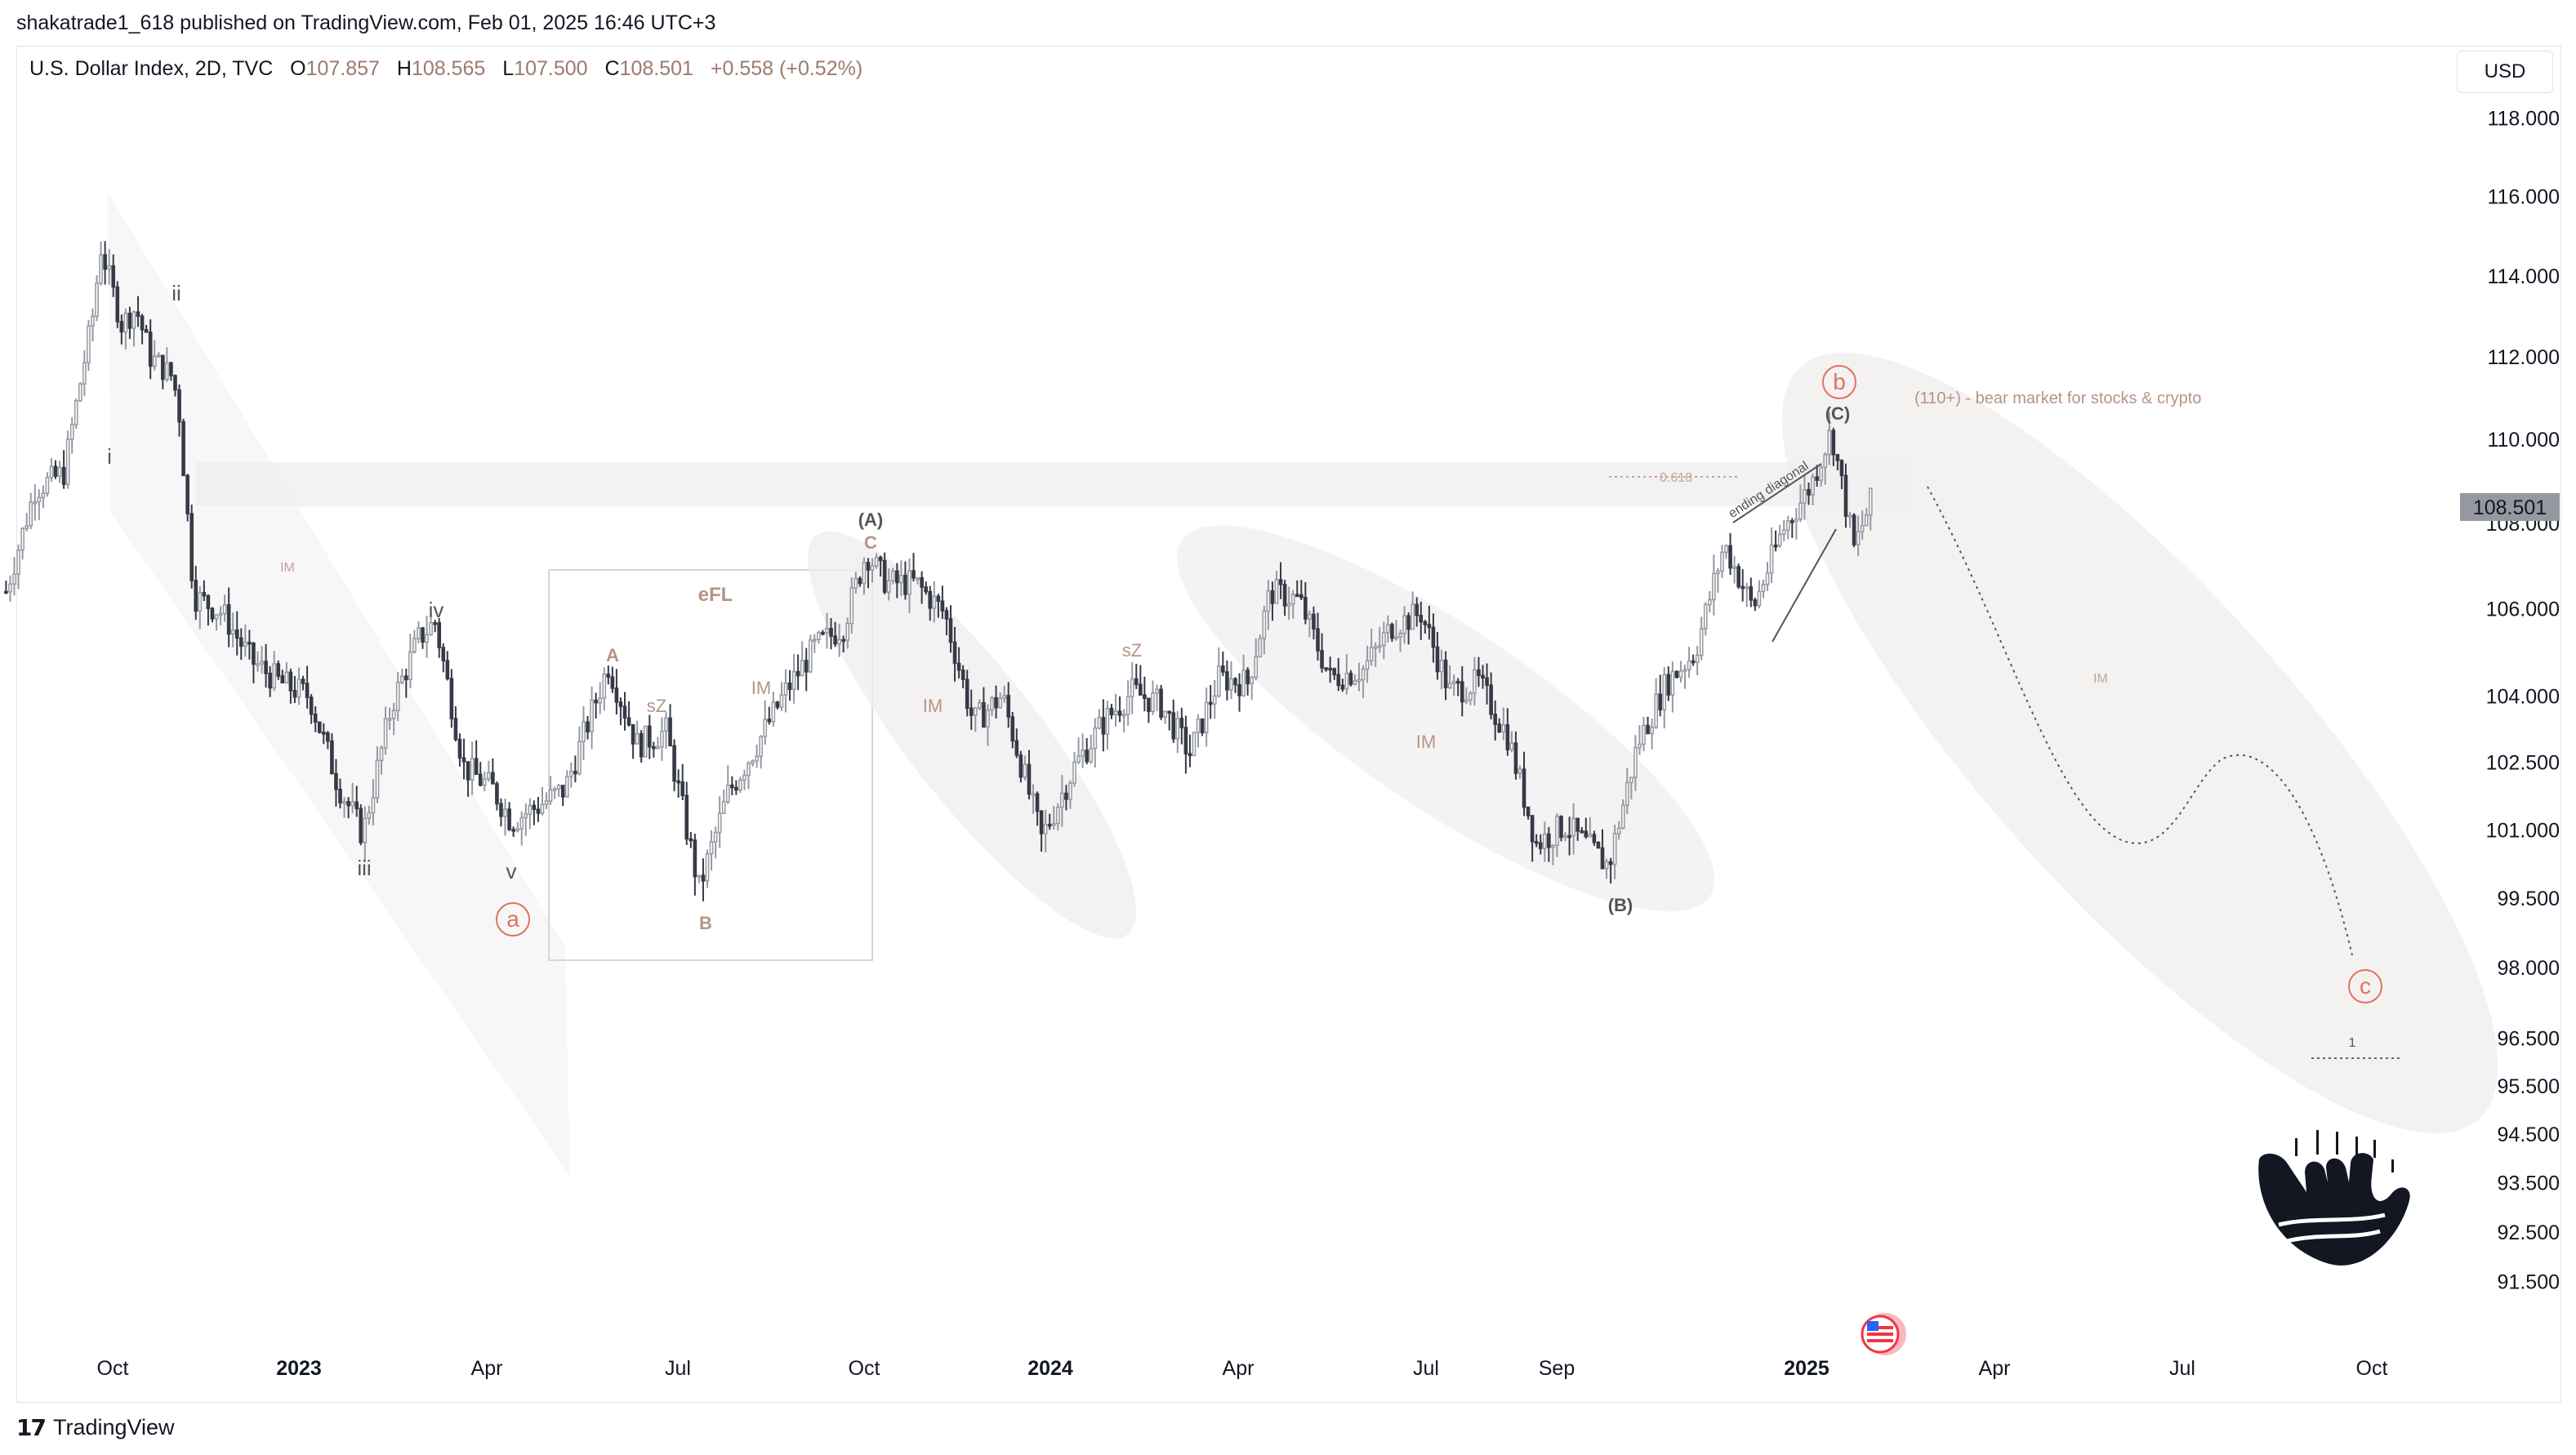  What do you see at coordinates (404, 68) in the screenshot?
I see `high-label: H` at bounding box center [404, 68].